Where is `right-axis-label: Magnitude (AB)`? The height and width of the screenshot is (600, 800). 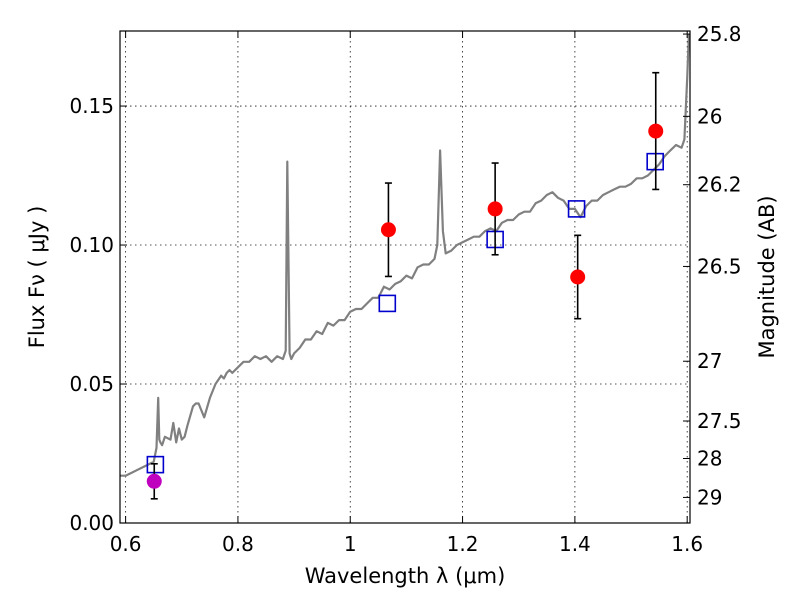
right-axis-label: Magnitude (AB) is located at coordinates (767, 276).